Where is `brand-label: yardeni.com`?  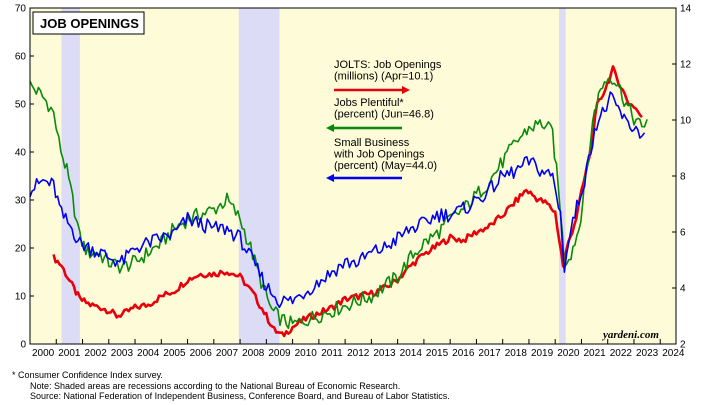 brand-label: yardeni.com is located at coordinates (630, 335).